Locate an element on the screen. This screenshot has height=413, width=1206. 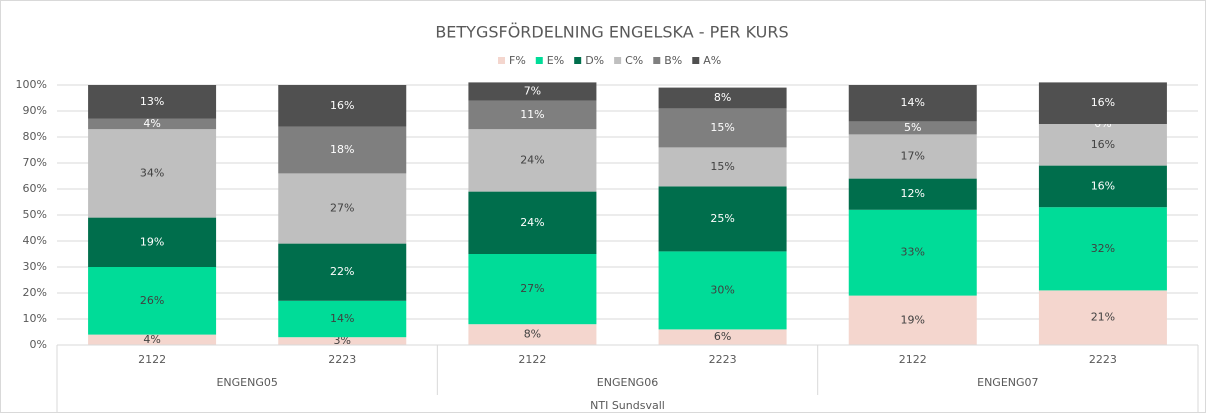
y-tick-label: 10% is located at coordinates (35, 318).